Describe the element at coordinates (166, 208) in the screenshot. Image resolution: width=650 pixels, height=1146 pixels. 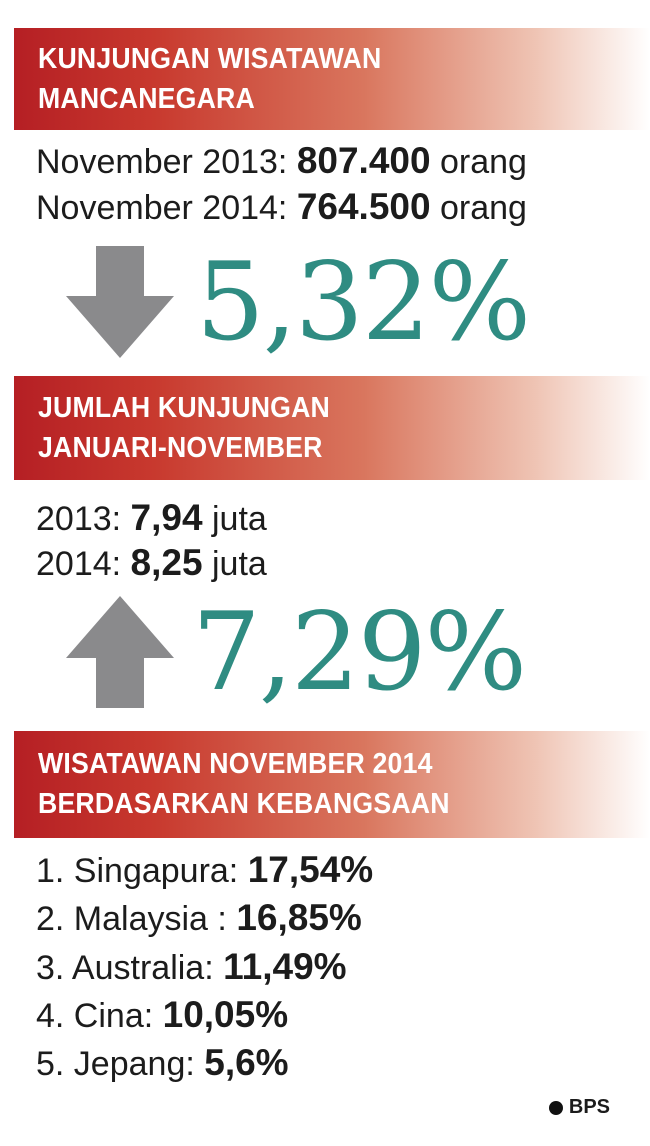
I see `row-label: November 2014:` at that location.